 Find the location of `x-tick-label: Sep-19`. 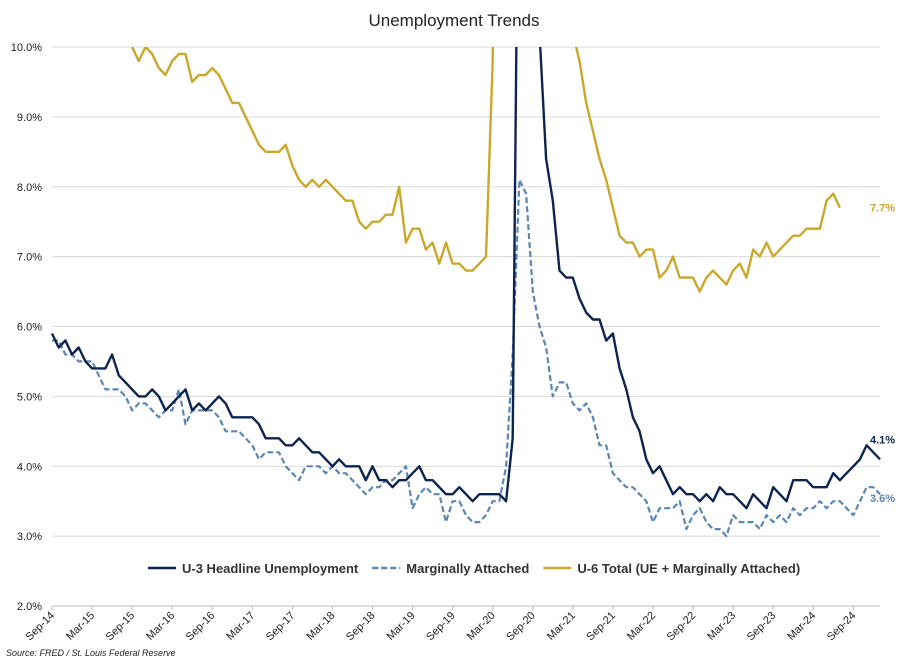

x-tick-label: Sep-19 is located at coordinates (441, 627).